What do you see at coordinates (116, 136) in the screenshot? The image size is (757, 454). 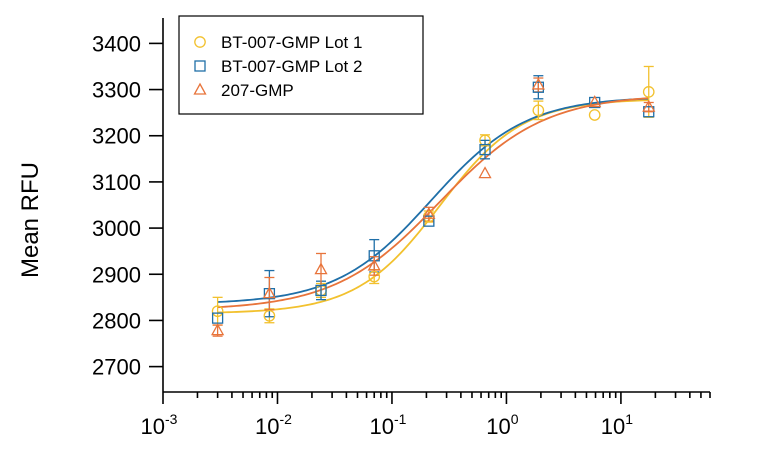 I see `y-tick-label: 3200` at bounding box center [116, 136].